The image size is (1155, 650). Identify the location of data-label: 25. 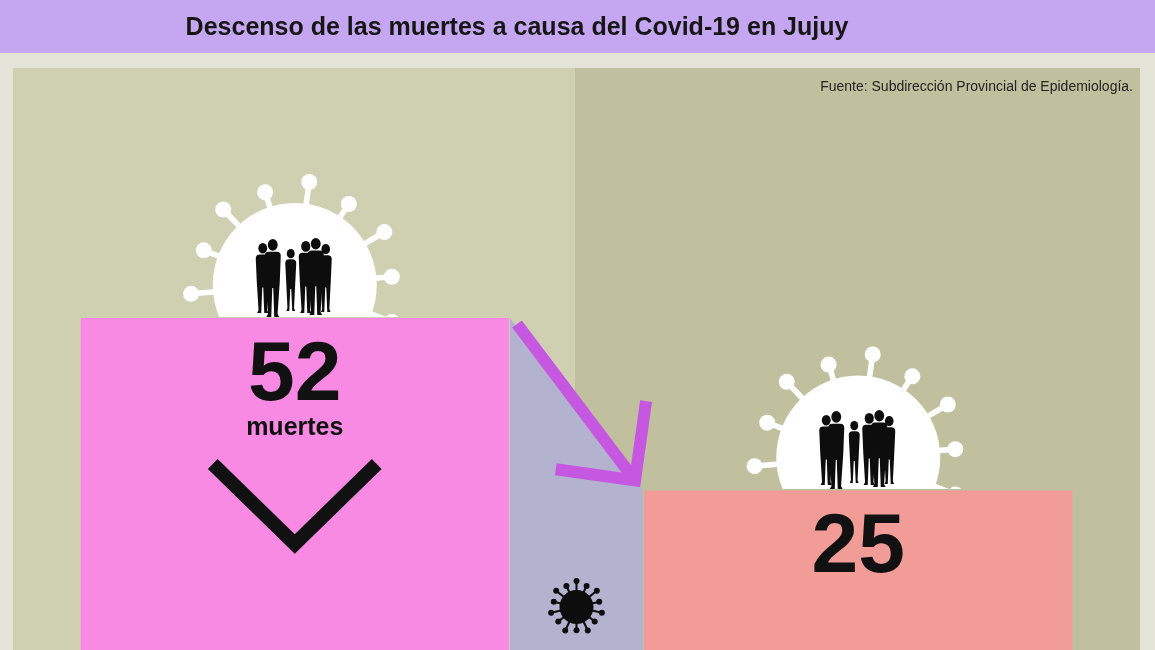
(858, 543).